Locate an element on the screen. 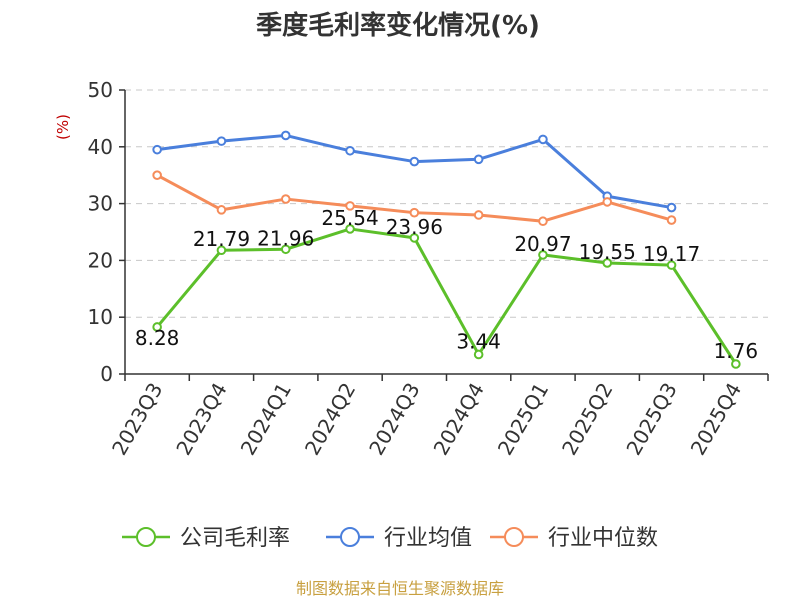  data-label: 25.54 is located at coordinates (349, 218).